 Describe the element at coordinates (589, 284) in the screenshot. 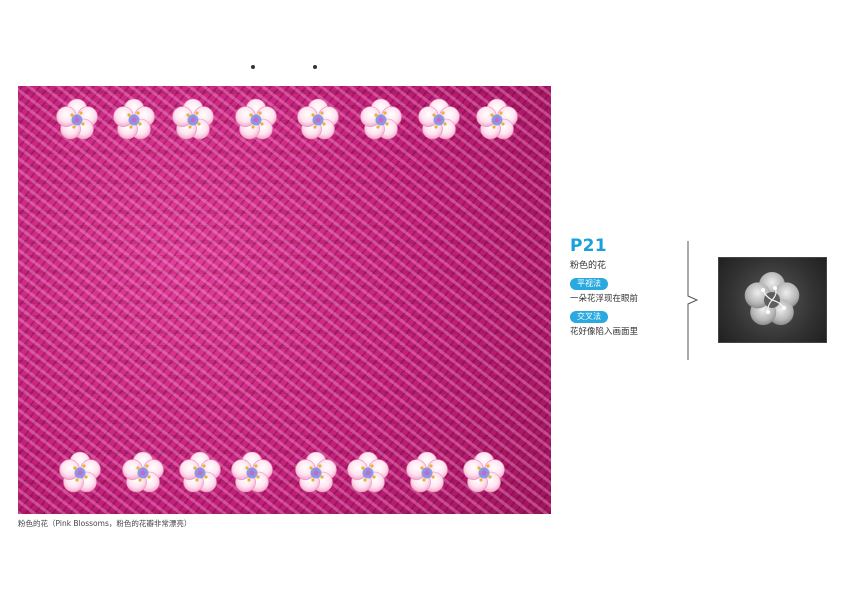

I see `method-badge-parallel: 平视法` at that location.